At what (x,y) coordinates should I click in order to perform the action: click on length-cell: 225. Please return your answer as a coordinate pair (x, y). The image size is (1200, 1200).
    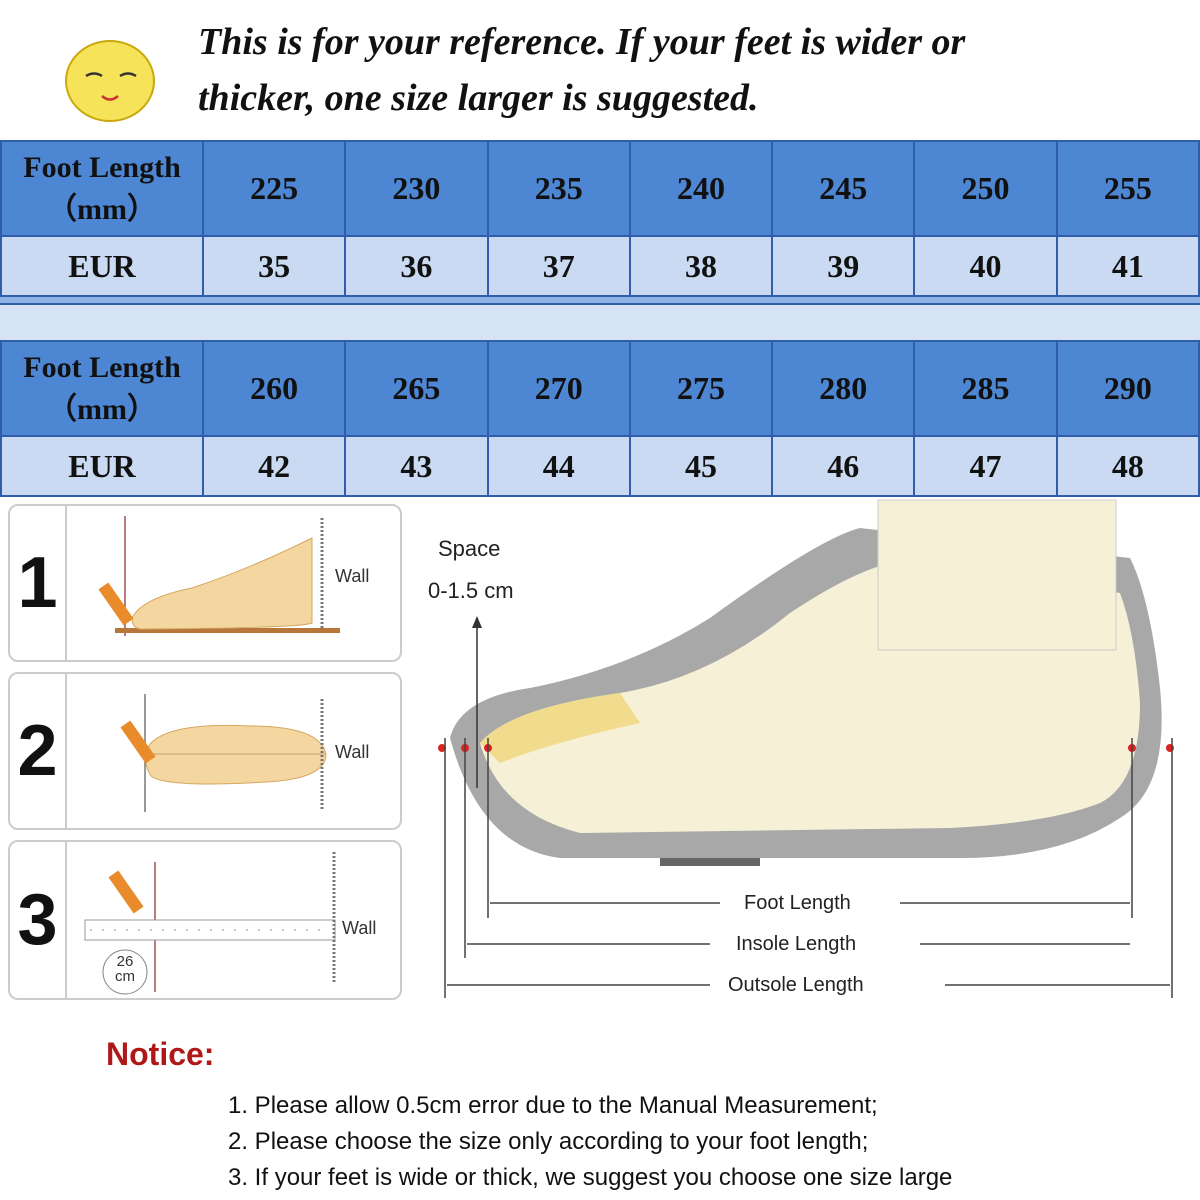
    Looking at the image, I should click on (274, 188).